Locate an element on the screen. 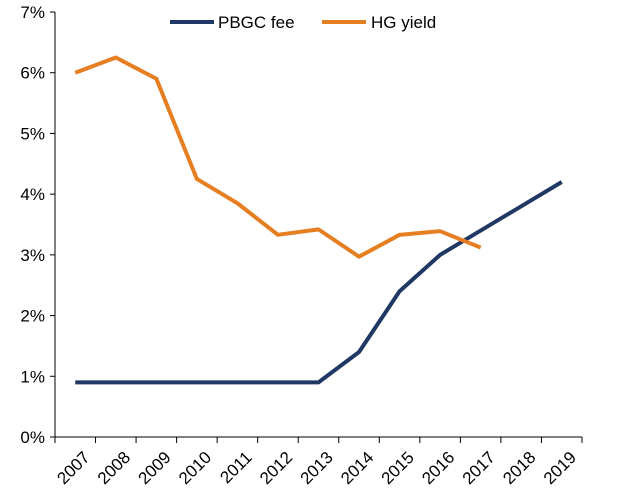  x-tick-label: 2008 is located at coordinates (114, 468).